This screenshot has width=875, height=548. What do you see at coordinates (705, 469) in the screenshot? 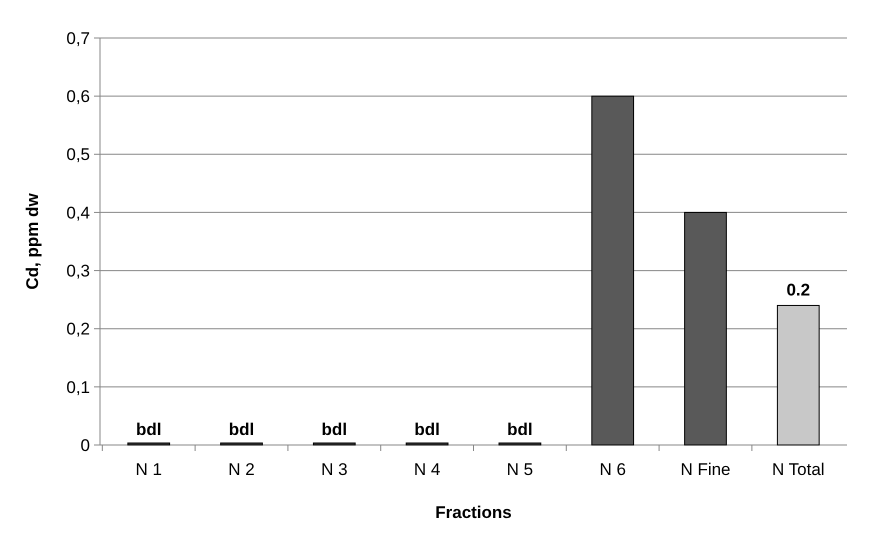
I see `x-tick-label: N Fine` at bounding box center [705, 469].